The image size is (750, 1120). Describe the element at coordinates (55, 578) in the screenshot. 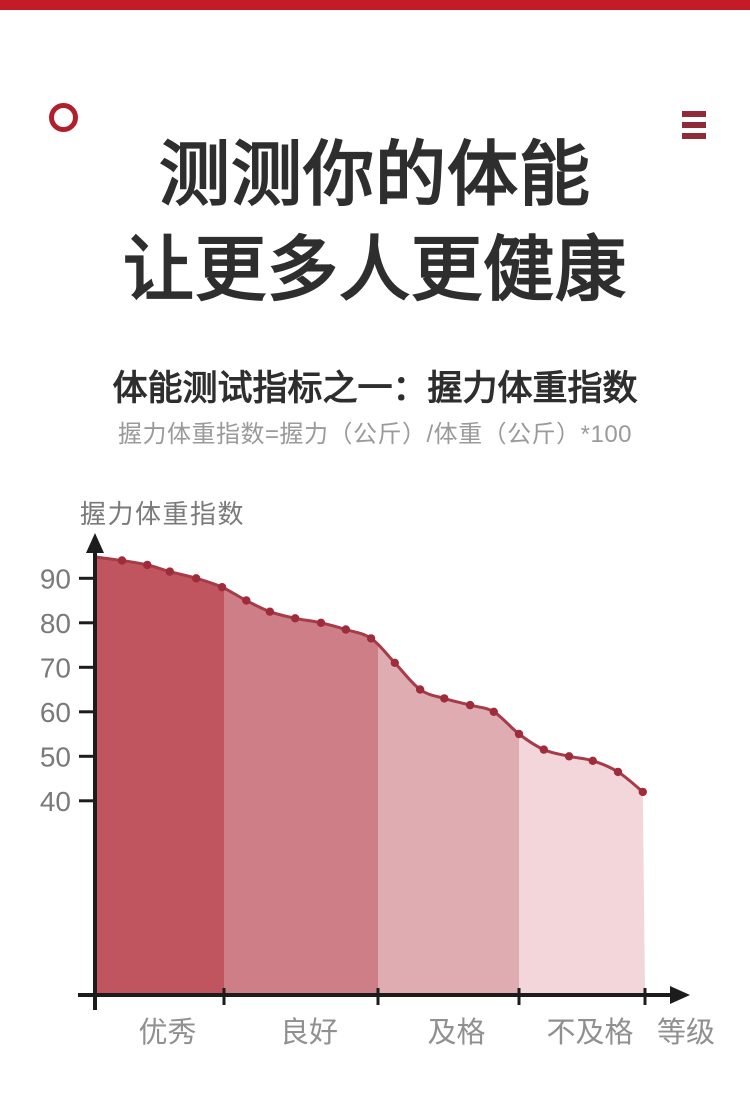

I see `y-tick-label: 90` at that location.